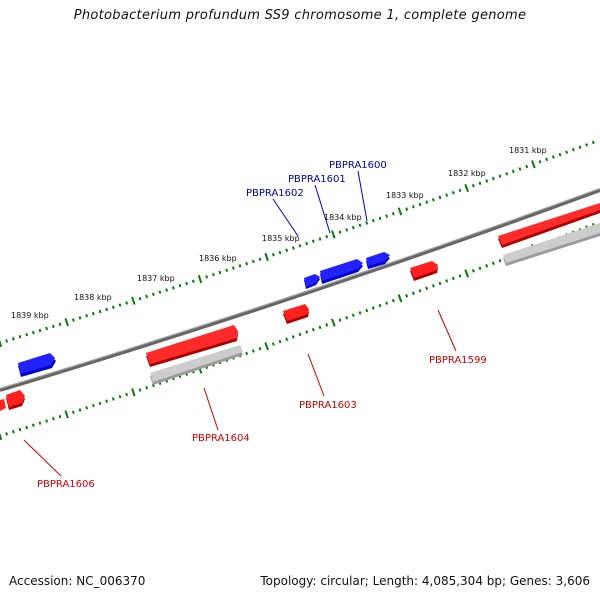 The height and width of the screenshot is (600, 600). I want to click on gene-pbpra1606-block, so click(12, 400).